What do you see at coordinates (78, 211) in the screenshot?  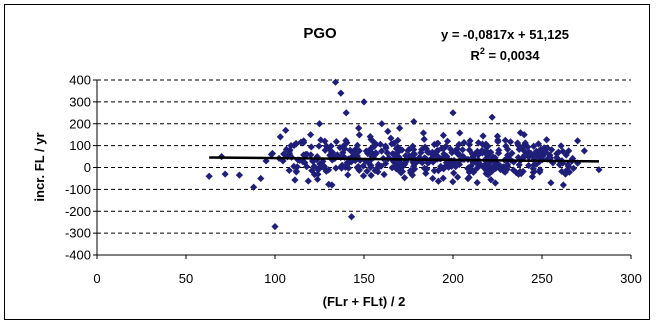 I see `y-tick-label: -200` at bounding box center [78, 211].